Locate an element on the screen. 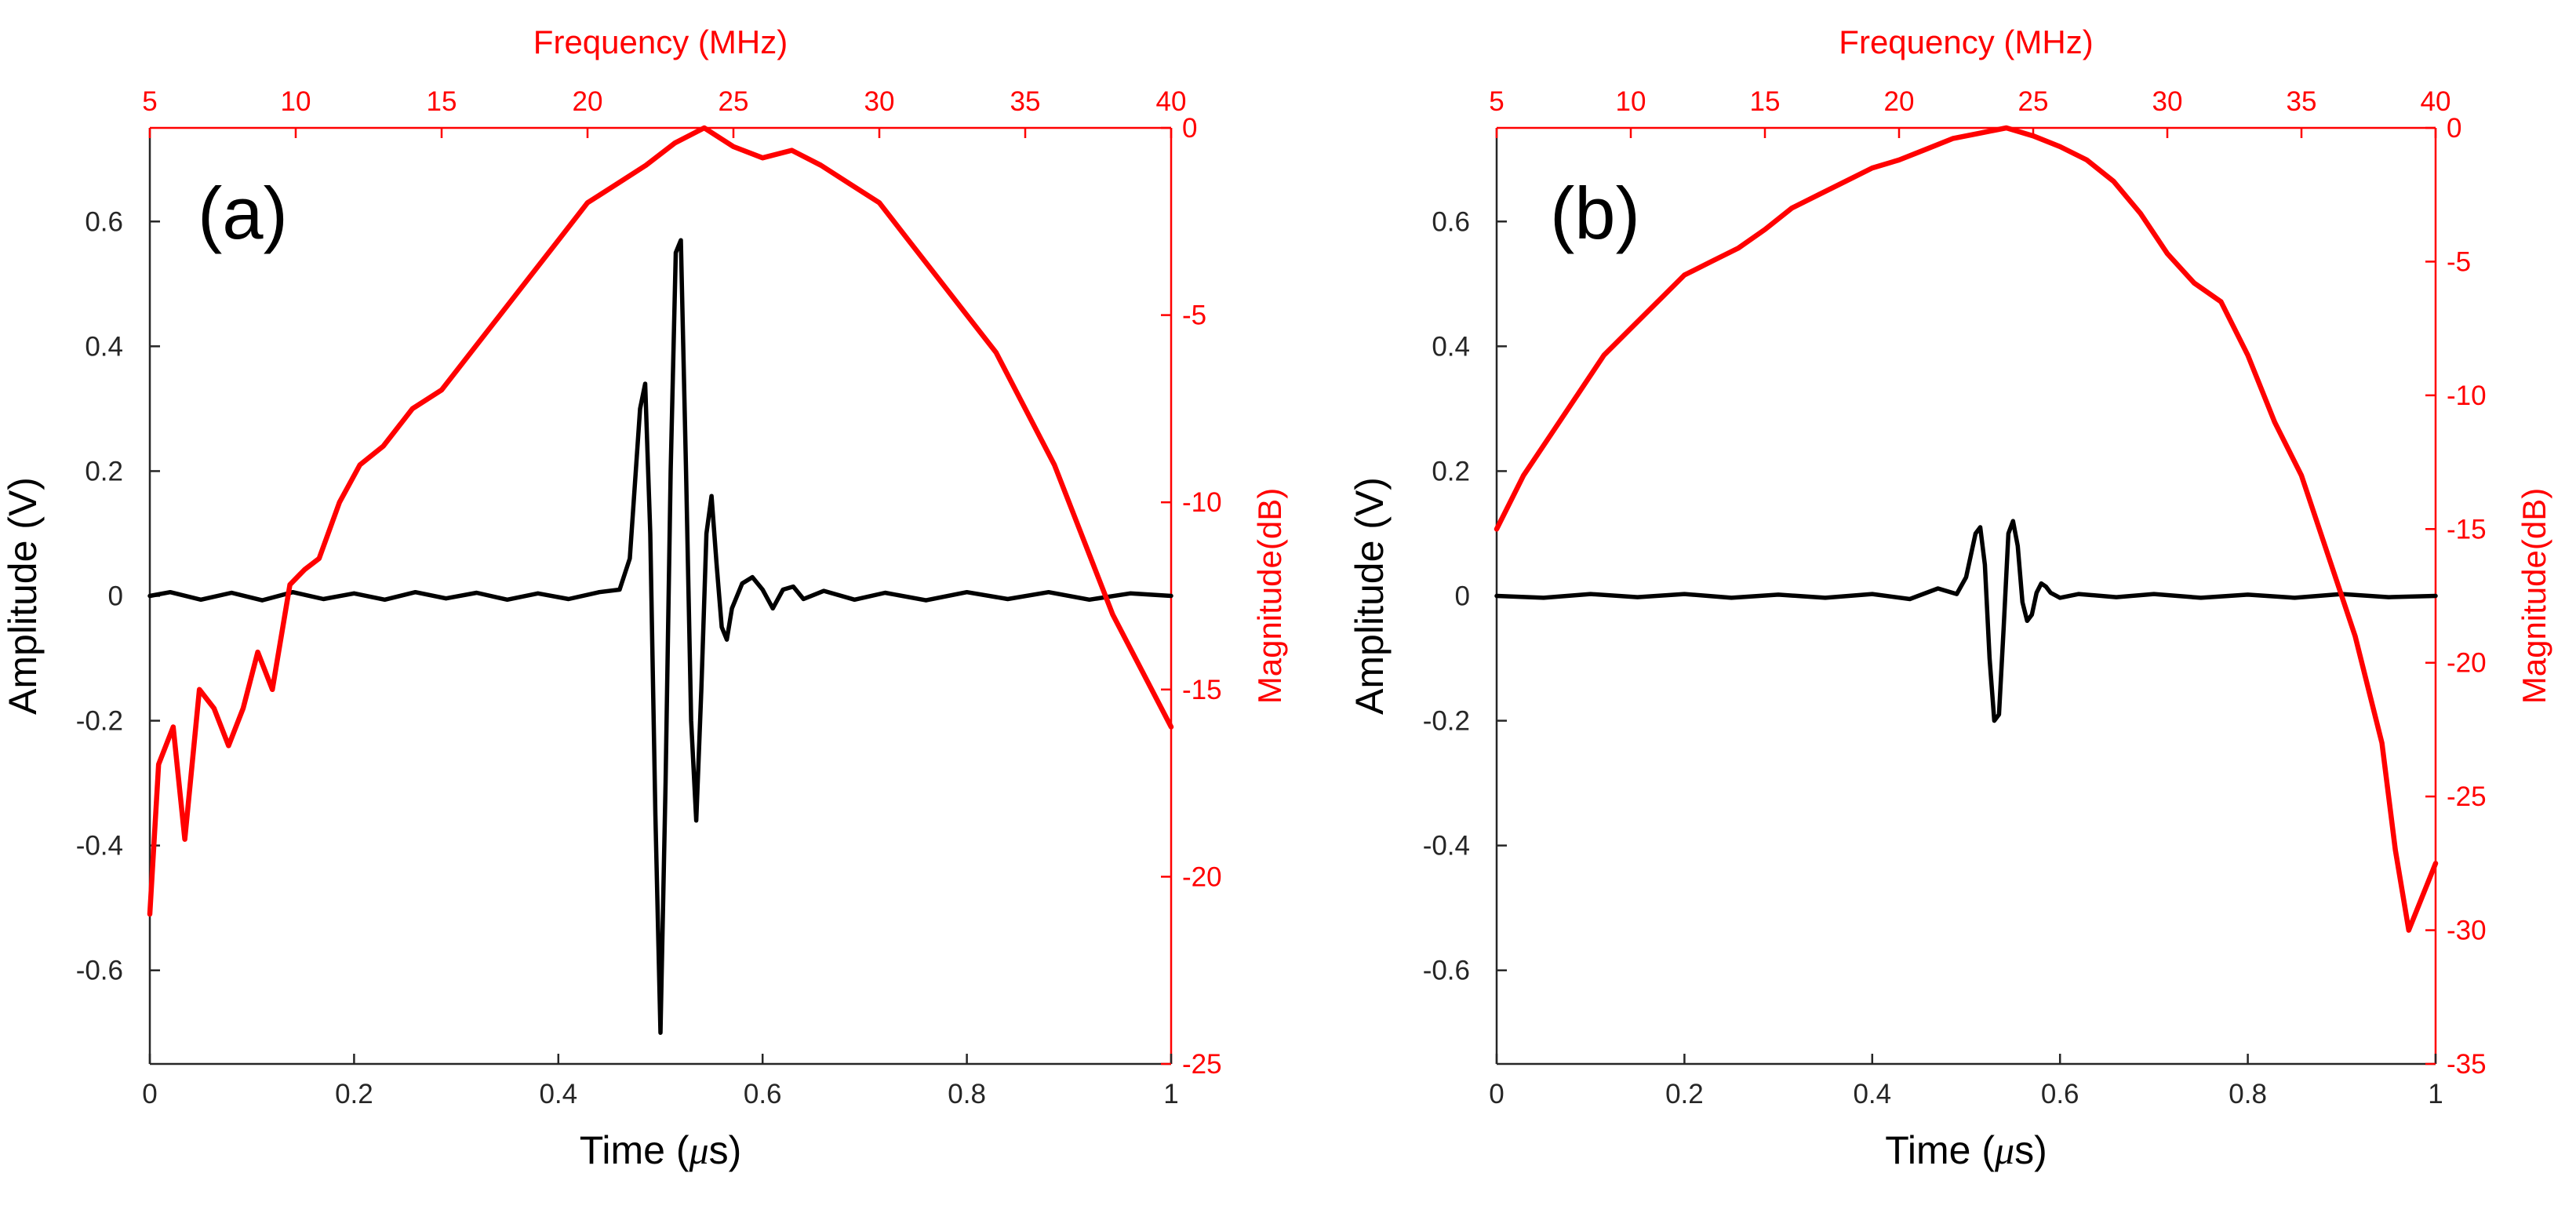 Image resolution: width=2576 pixels, height=1213 pixels. y2-tick-label: -30 is located at coordinates (2467, 931).